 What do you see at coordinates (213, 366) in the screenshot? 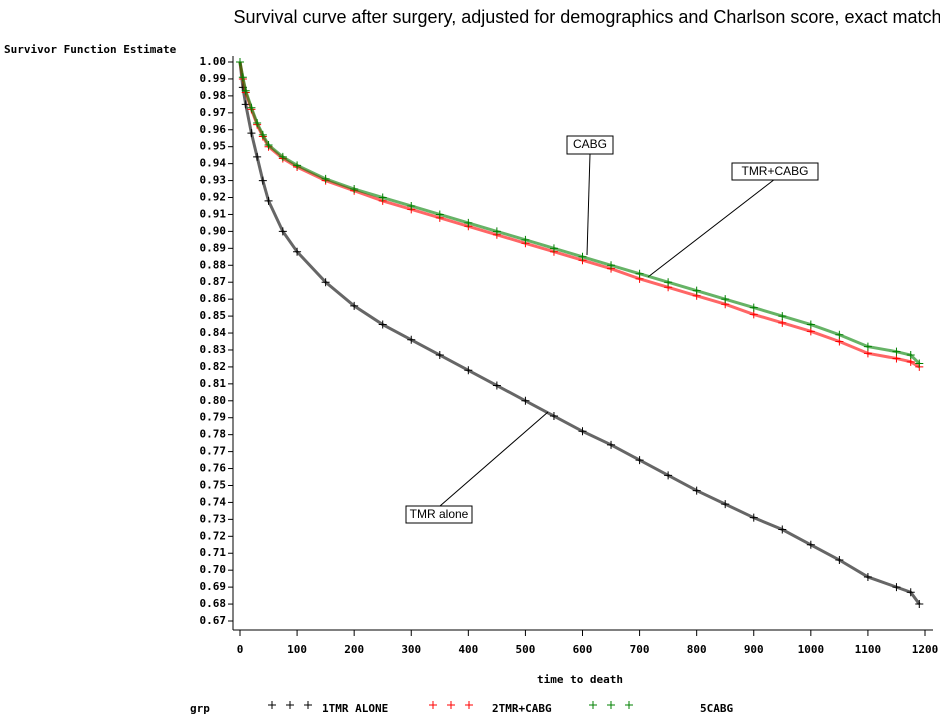
I see `y-tick-label: 0.82` at bounding box center [213, 366].